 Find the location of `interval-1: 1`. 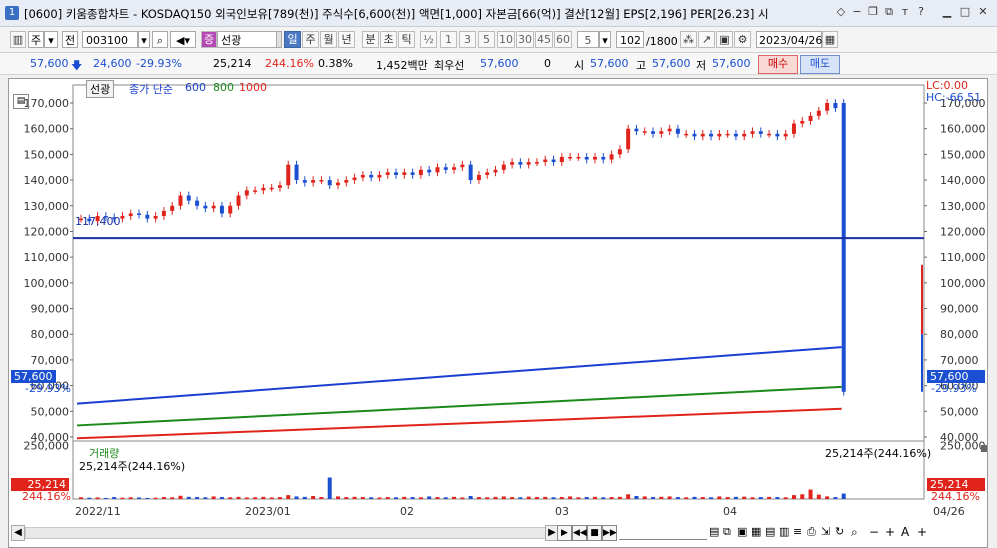

interval-1: 1 is located at coordinates (448, 39).